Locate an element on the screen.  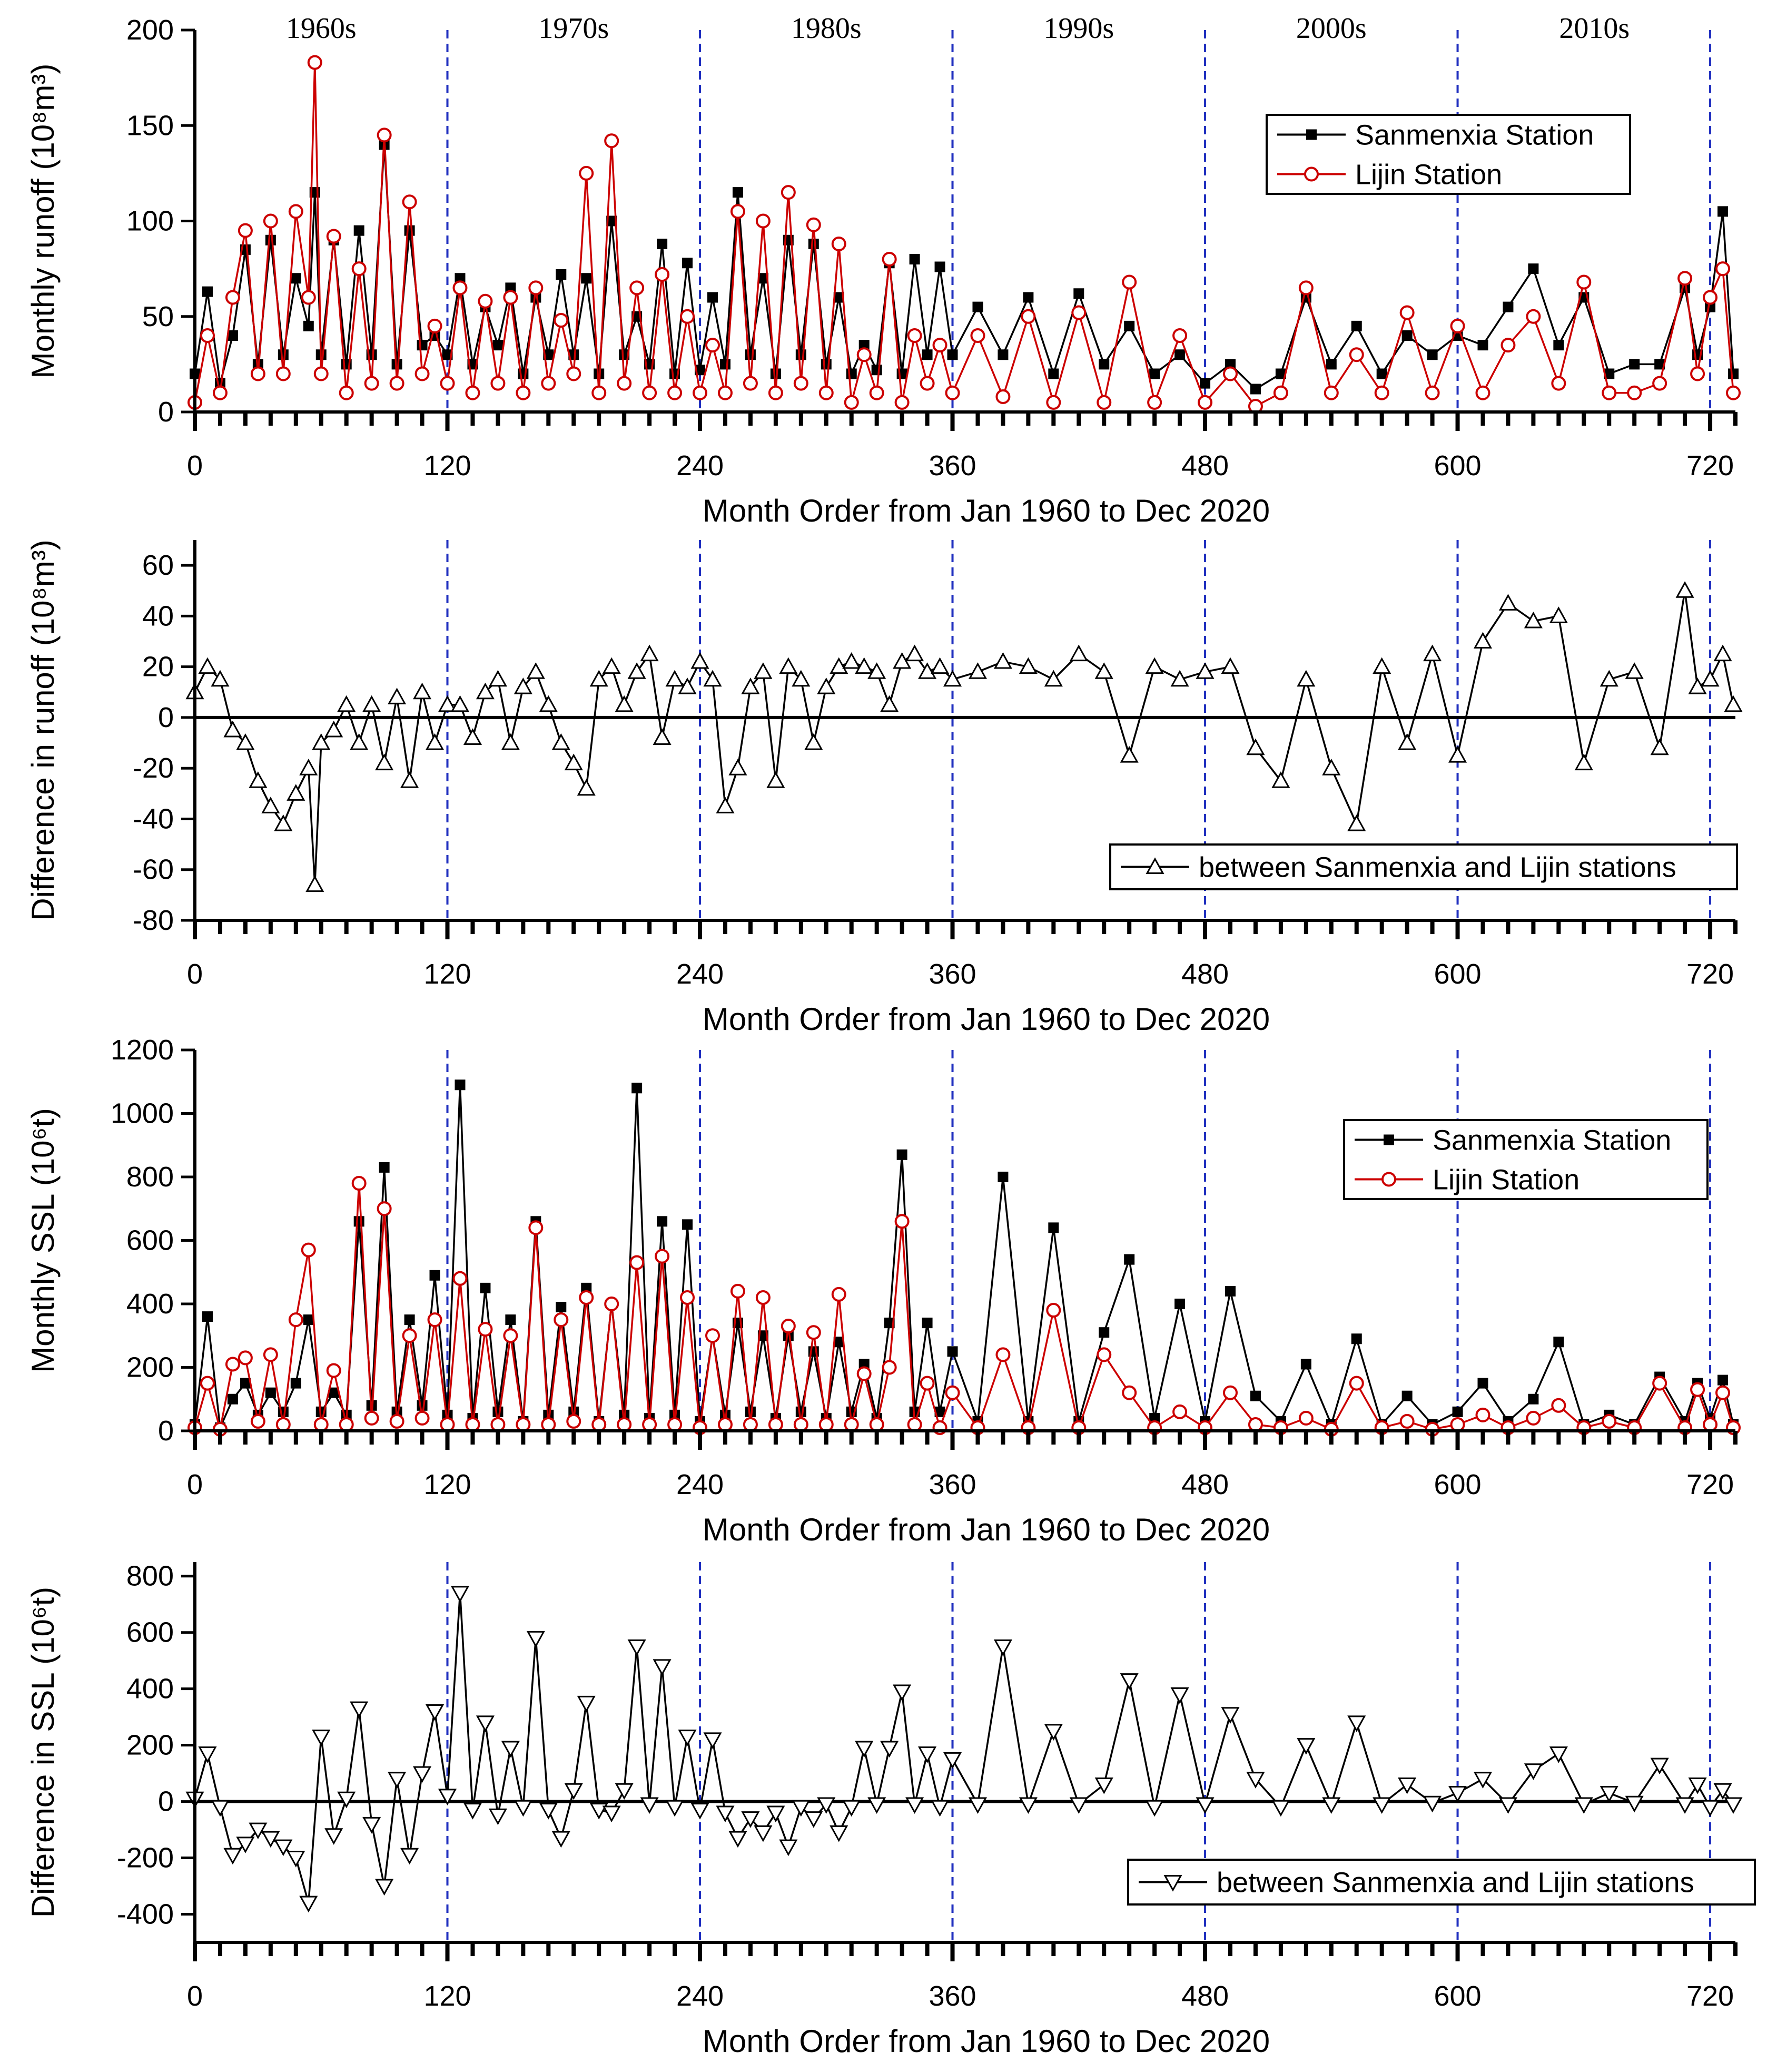
x-tick-label: 0 is located at coordinates (195, 974).